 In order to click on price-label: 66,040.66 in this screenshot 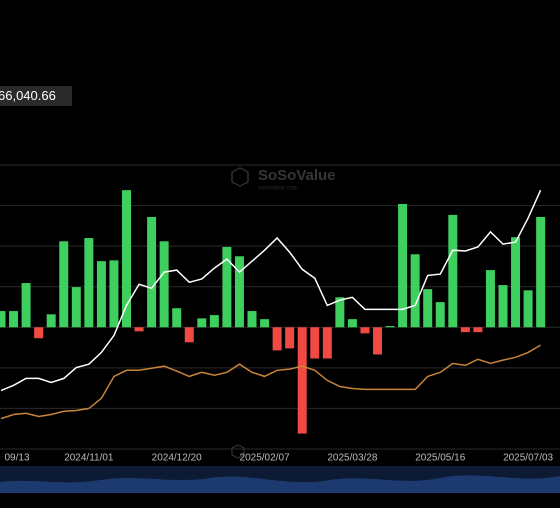, I will do `click(28, 95)`.